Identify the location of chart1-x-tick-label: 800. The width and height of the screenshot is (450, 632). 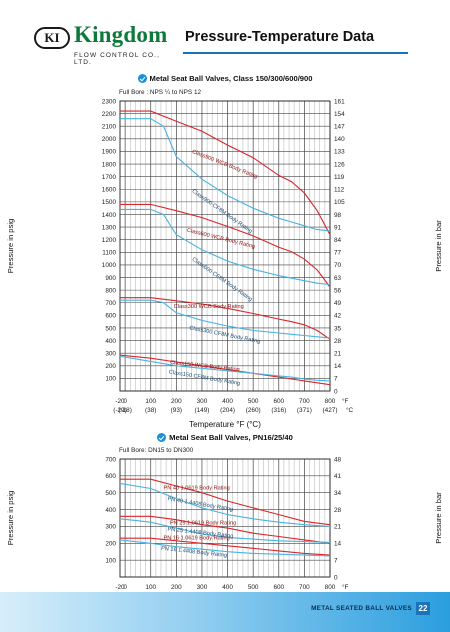
(330, 401).